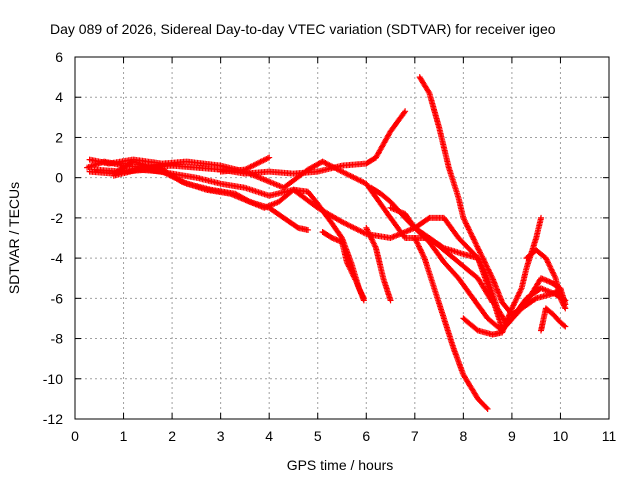  What do you see at coordinates (59, 178) in the screenshot?
I see `y-tick-label: 0` at bounding box center [59, 178].